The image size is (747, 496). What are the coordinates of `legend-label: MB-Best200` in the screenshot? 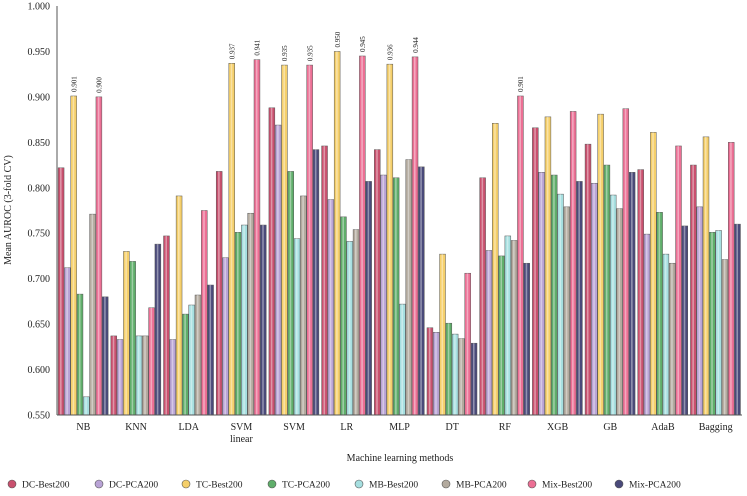 It's located at (393, 486).